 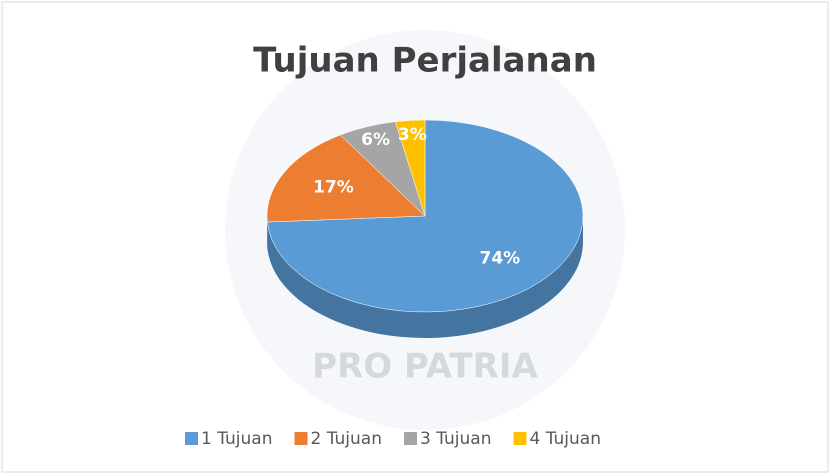 What do you see at coordinates (456, 439) in the screenshot?
I see `legend-label: 3 Tujuan` at bounding box center [456, 439].